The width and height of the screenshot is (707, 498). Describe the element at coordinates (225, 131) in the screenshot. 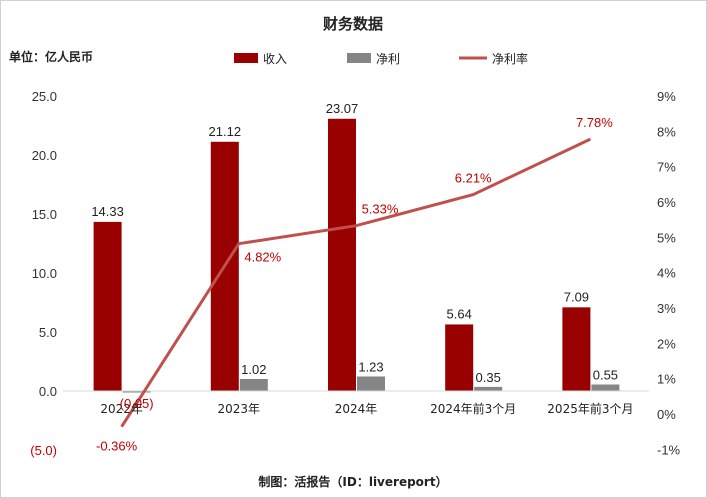

I see `data-label-revenue: 21.12` at that location.